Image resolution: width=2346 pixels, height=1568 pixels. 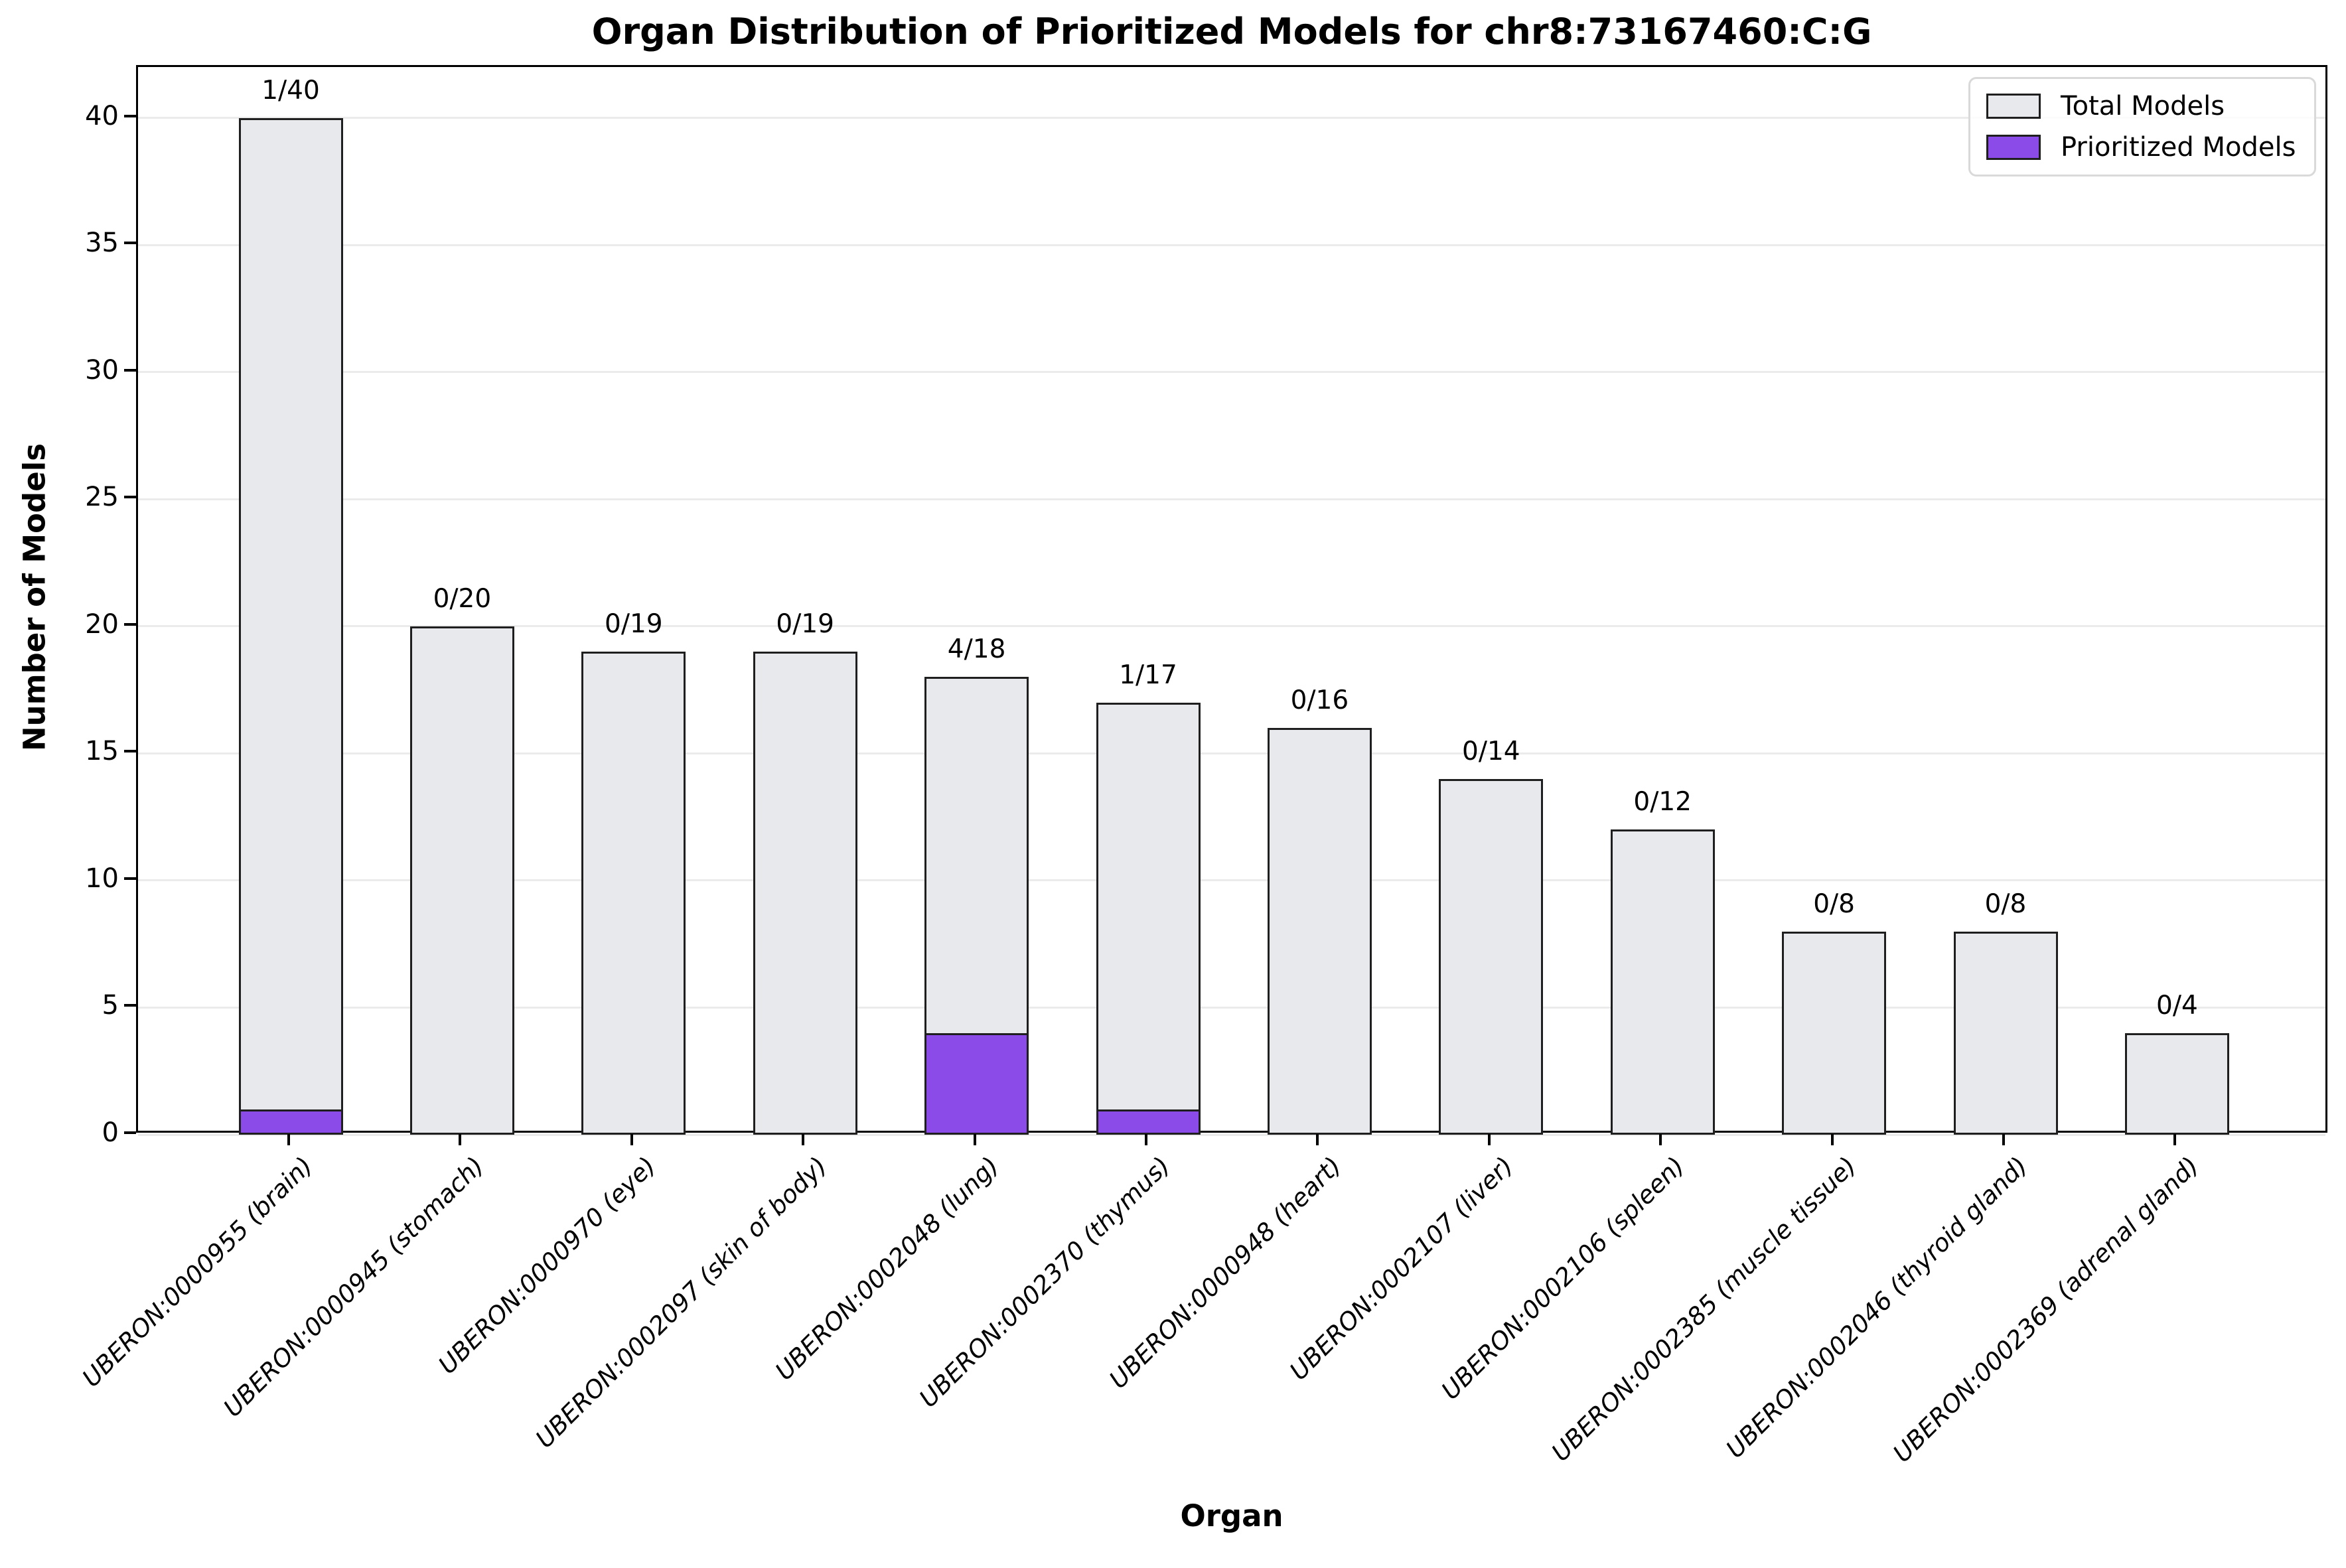 What do you see at coordinates (1704, 1309) in the screenshot?
I see `x-tick-label: UBERON:0002385 (muscle tissue)` at bounding box center [1704, 1309].